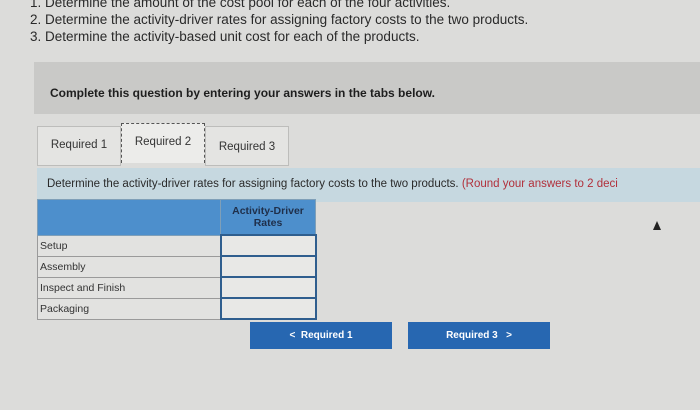 Image resolution: width=700 pixels, height=410 pixels. Describe the element at coordinates (129, 308) in the screenshot. I see `row-label: Packaging` at that location.